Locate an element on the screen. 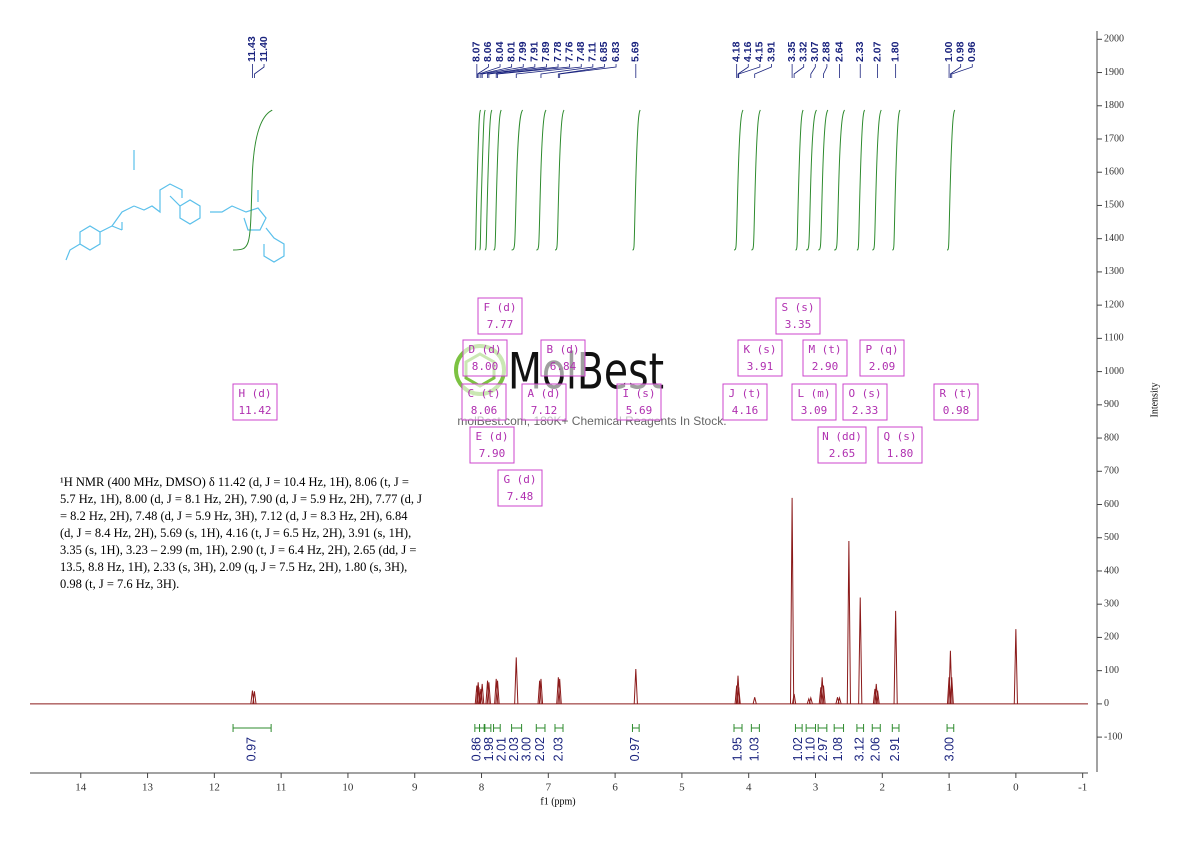 The image size is (1190, 841). peak-pick-label: 7.89 is located at coordinates (546, 51).